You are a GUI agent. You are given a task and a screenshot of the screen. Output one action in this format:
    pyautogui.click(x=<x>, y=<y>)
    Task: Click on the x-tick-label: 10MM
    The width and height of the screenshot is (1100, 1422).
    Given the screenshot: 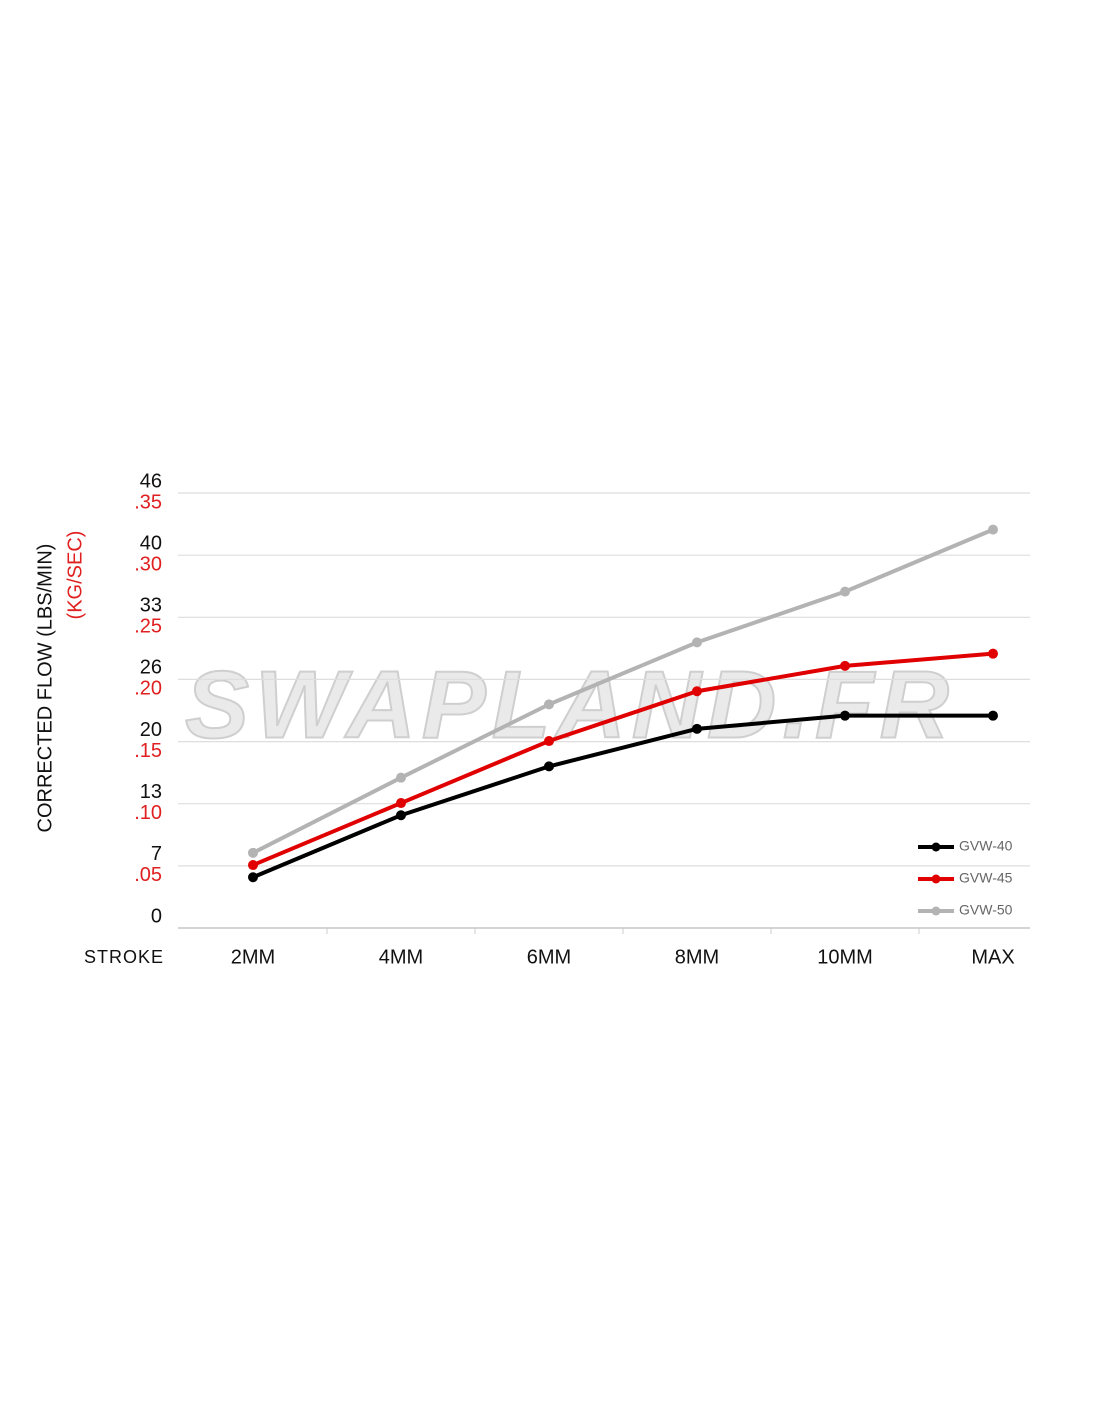 What is the action you would take?
    pyautogui.click(x=845, y=957)
    